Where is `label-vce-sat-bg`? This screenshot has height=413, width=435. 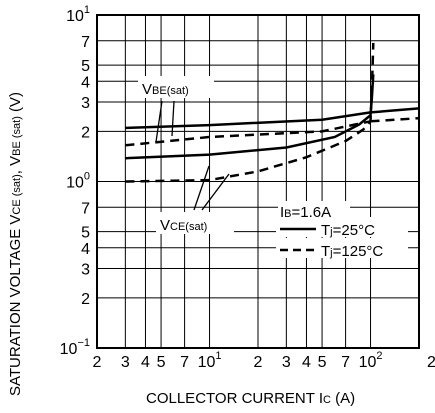
label-vce-sat-bg is located at coordinates (195, 223).